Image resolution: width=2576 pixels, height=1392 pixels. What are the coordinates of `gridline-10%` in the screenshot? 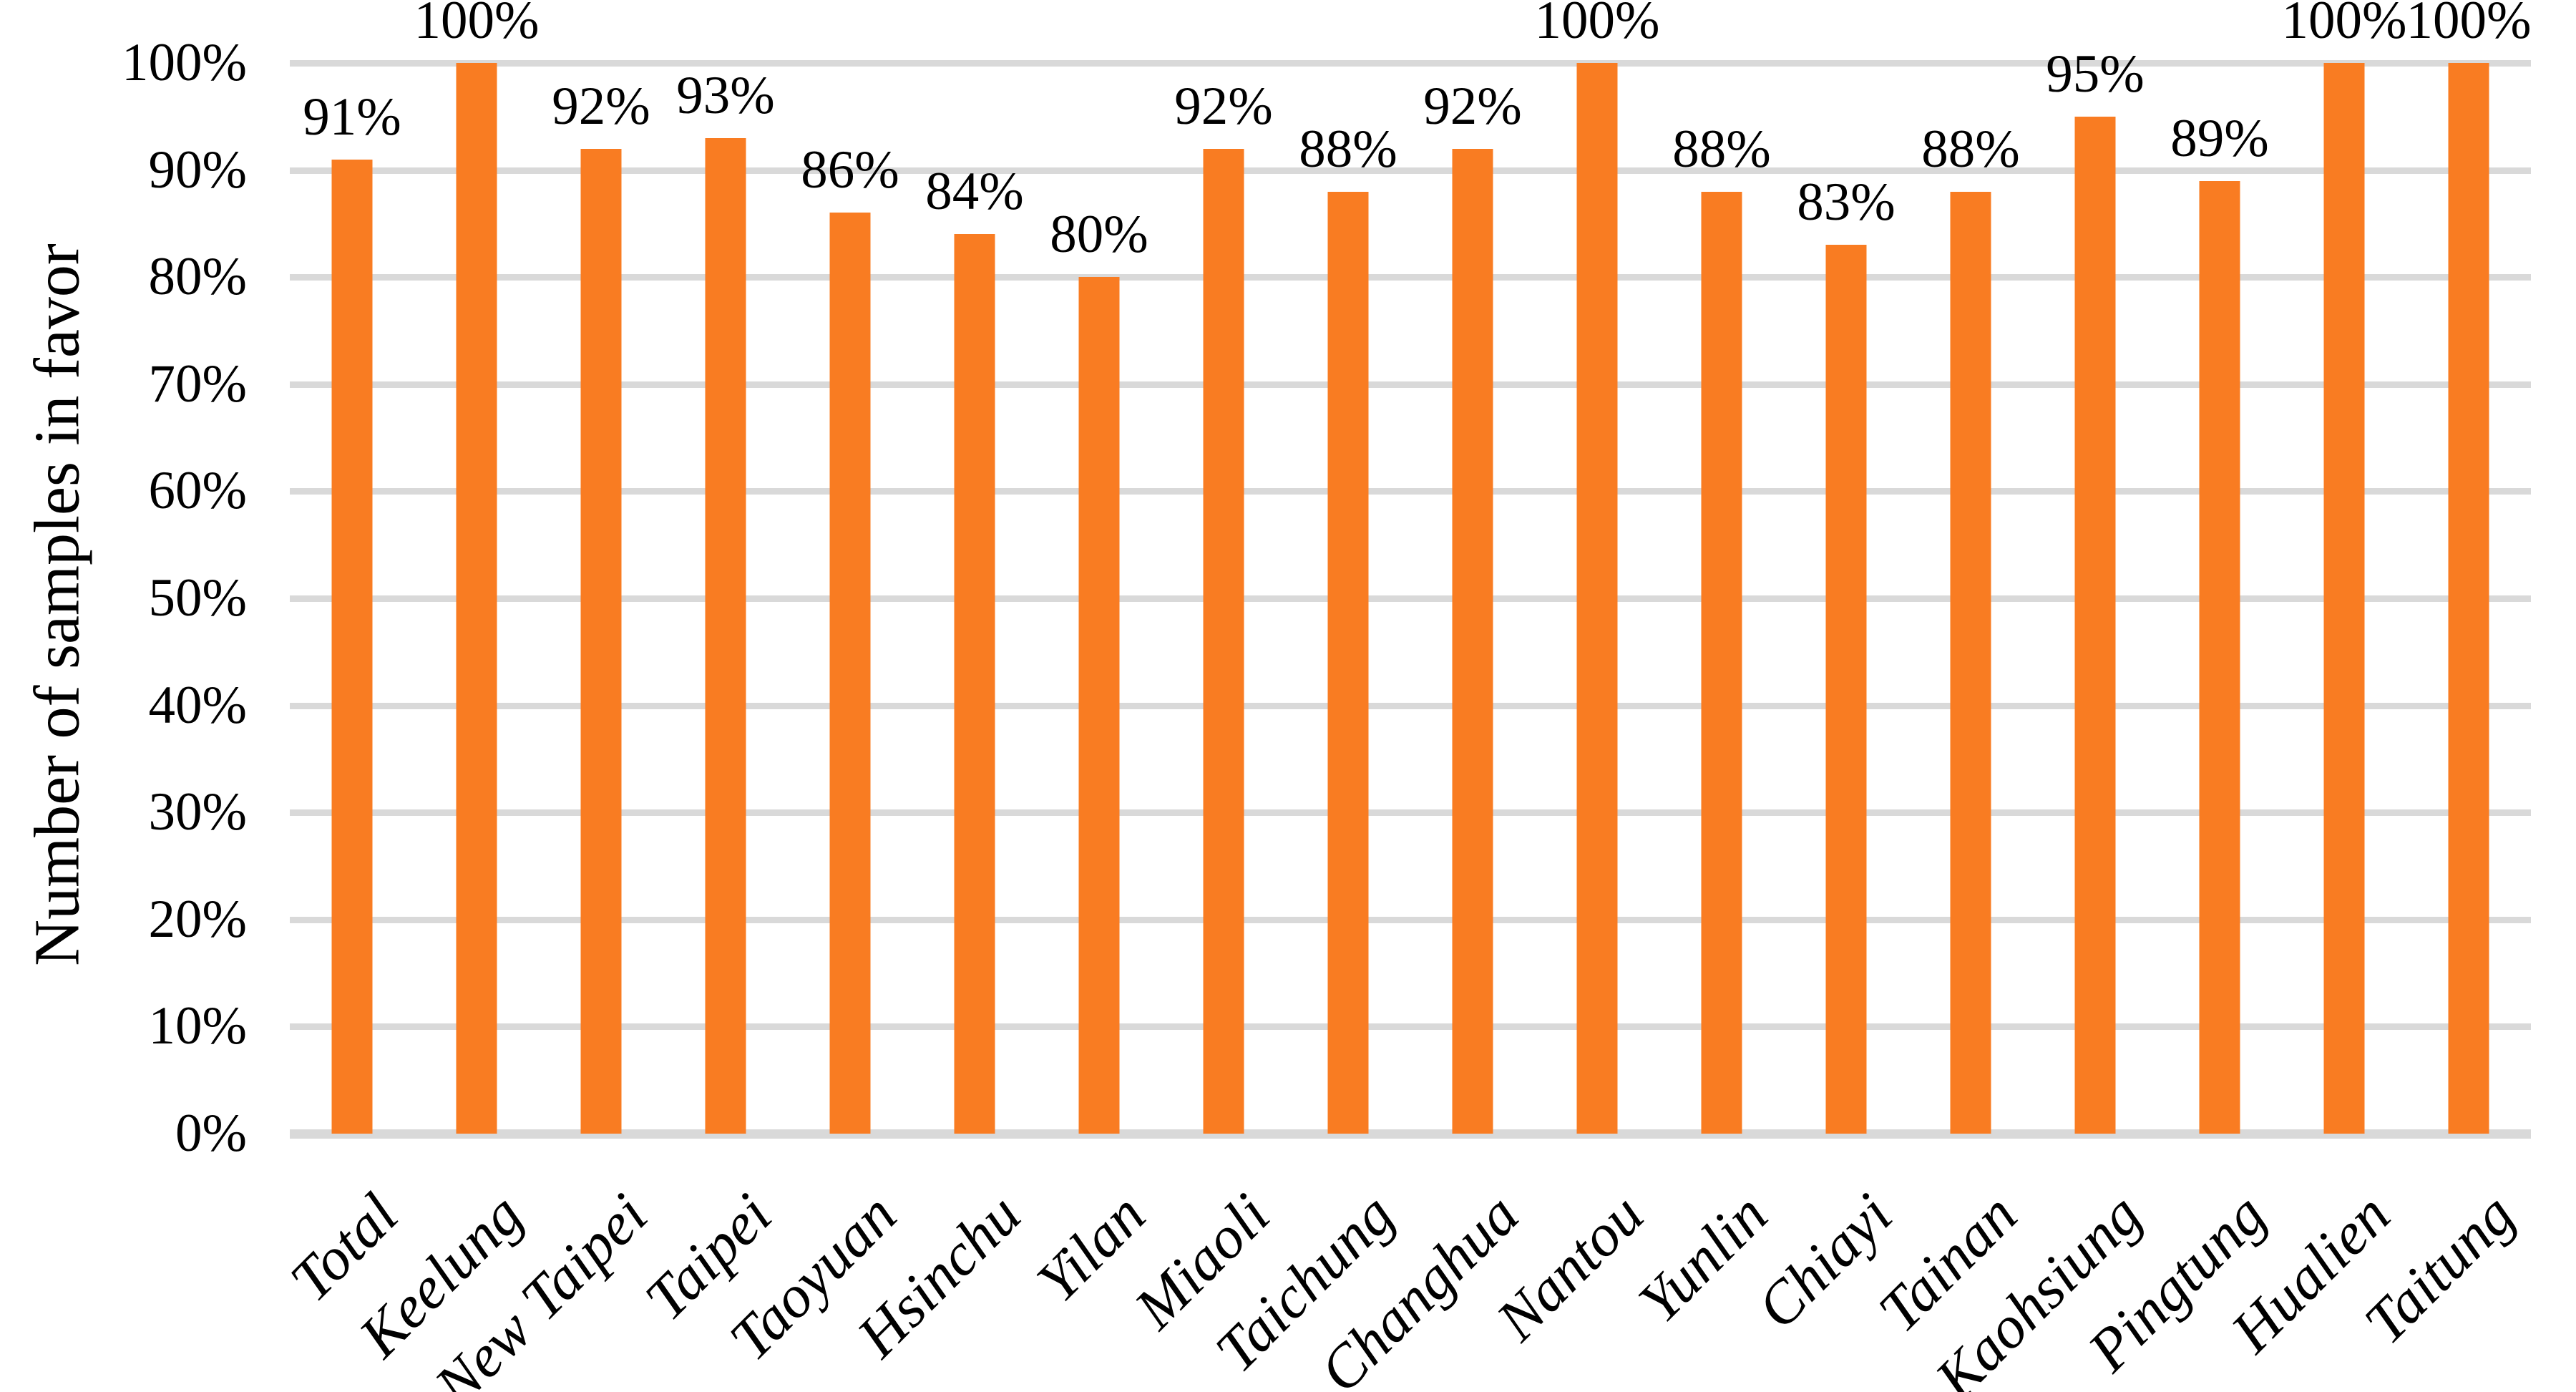 It's located at (1410, 1027).